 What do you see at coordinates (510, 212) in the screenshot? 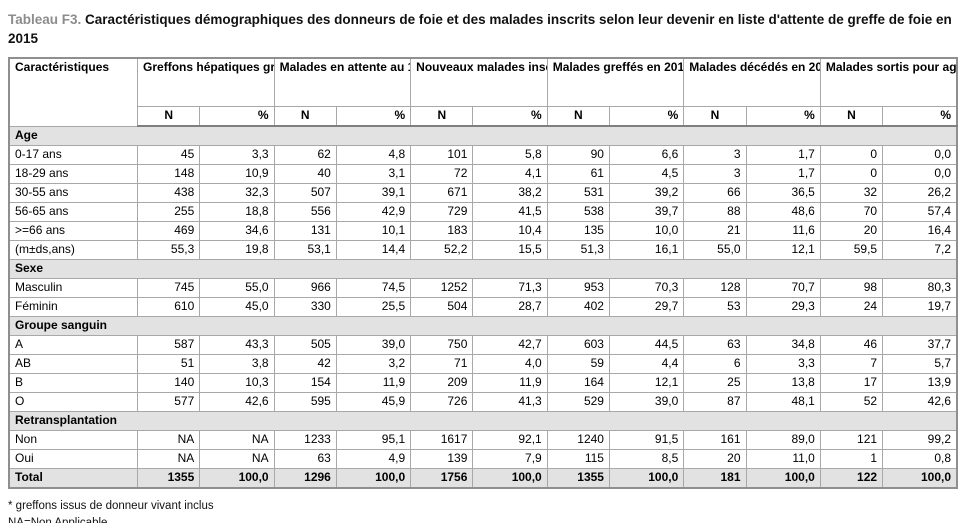
I see `value-cell: 41,5` at bounding box center [510, 212].